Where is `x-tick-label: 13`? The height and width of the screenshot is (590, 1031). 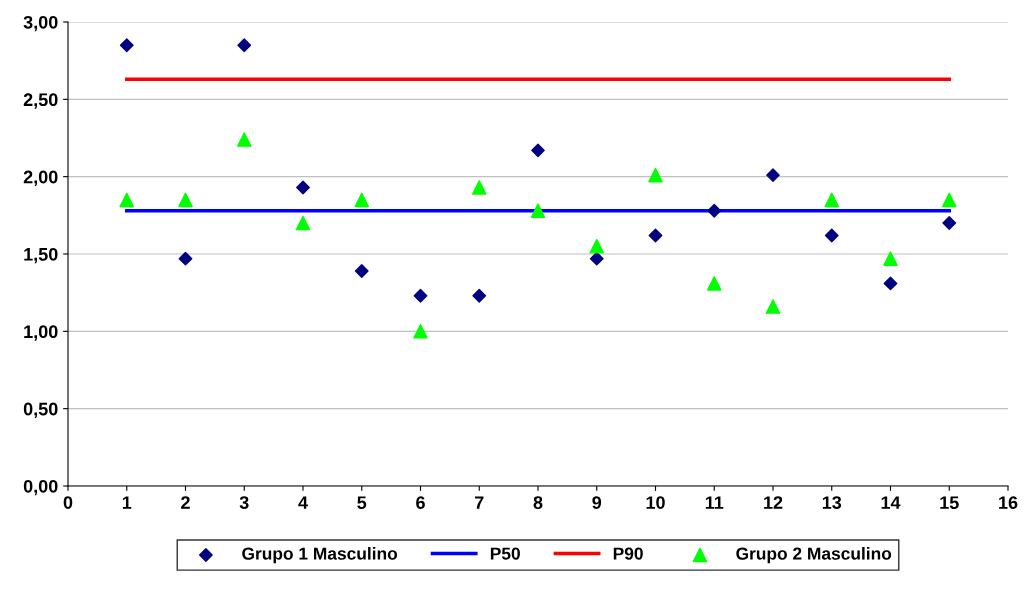 x-tick-label: 13 is located at coordinates (832, 503).